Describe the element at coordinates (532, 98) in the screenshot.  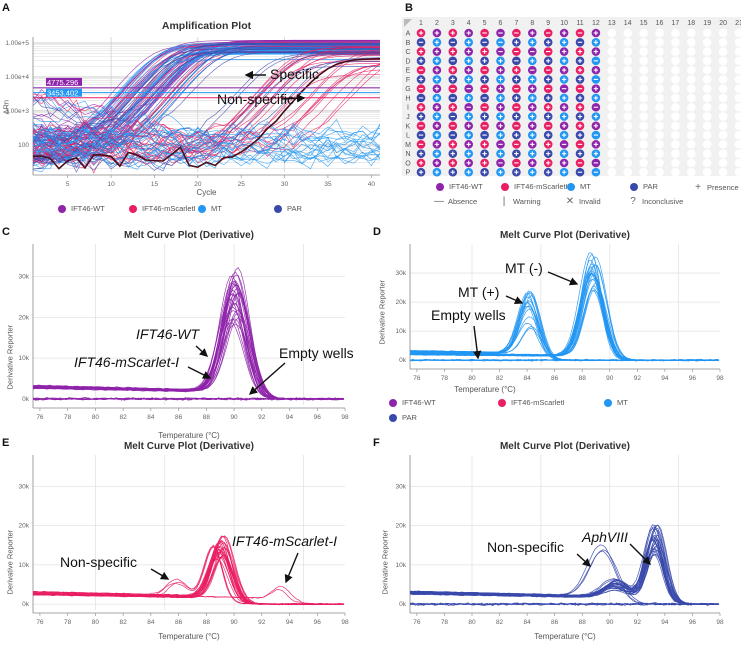
I see `well-H8` at that location.